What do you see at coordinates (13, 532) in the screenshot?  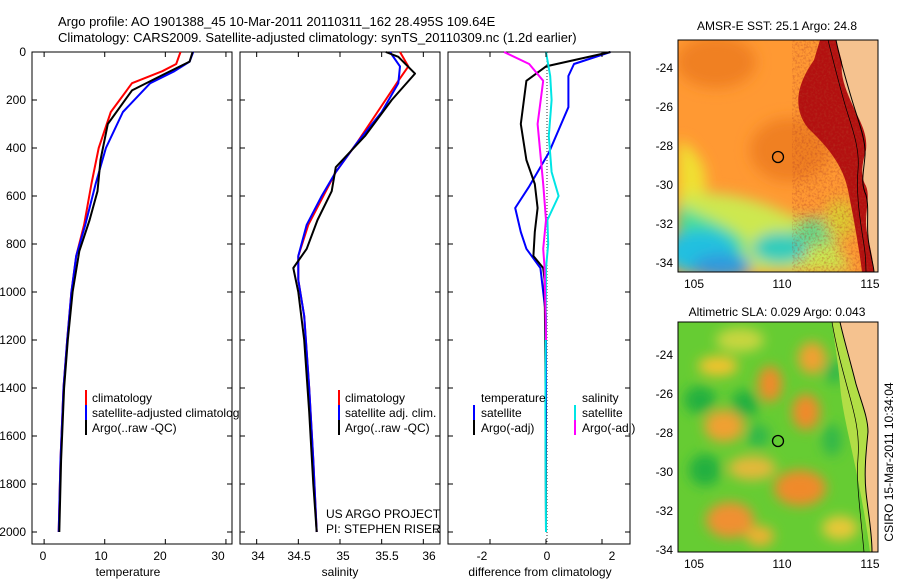 I see `depth-tick-label: 2000` at bounding box center [13, 532].